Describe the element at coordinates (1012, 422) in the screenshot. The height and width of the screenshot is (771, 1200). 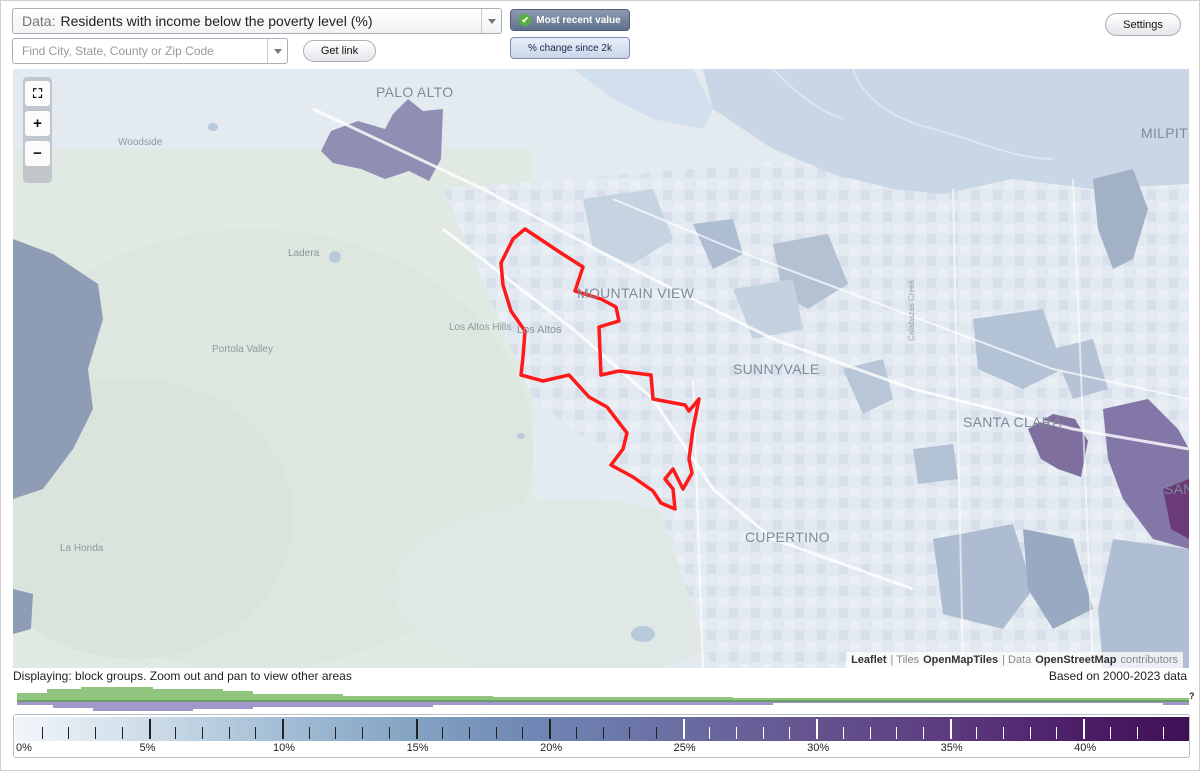
I see `place-label: SANTA CLARA` at that location.